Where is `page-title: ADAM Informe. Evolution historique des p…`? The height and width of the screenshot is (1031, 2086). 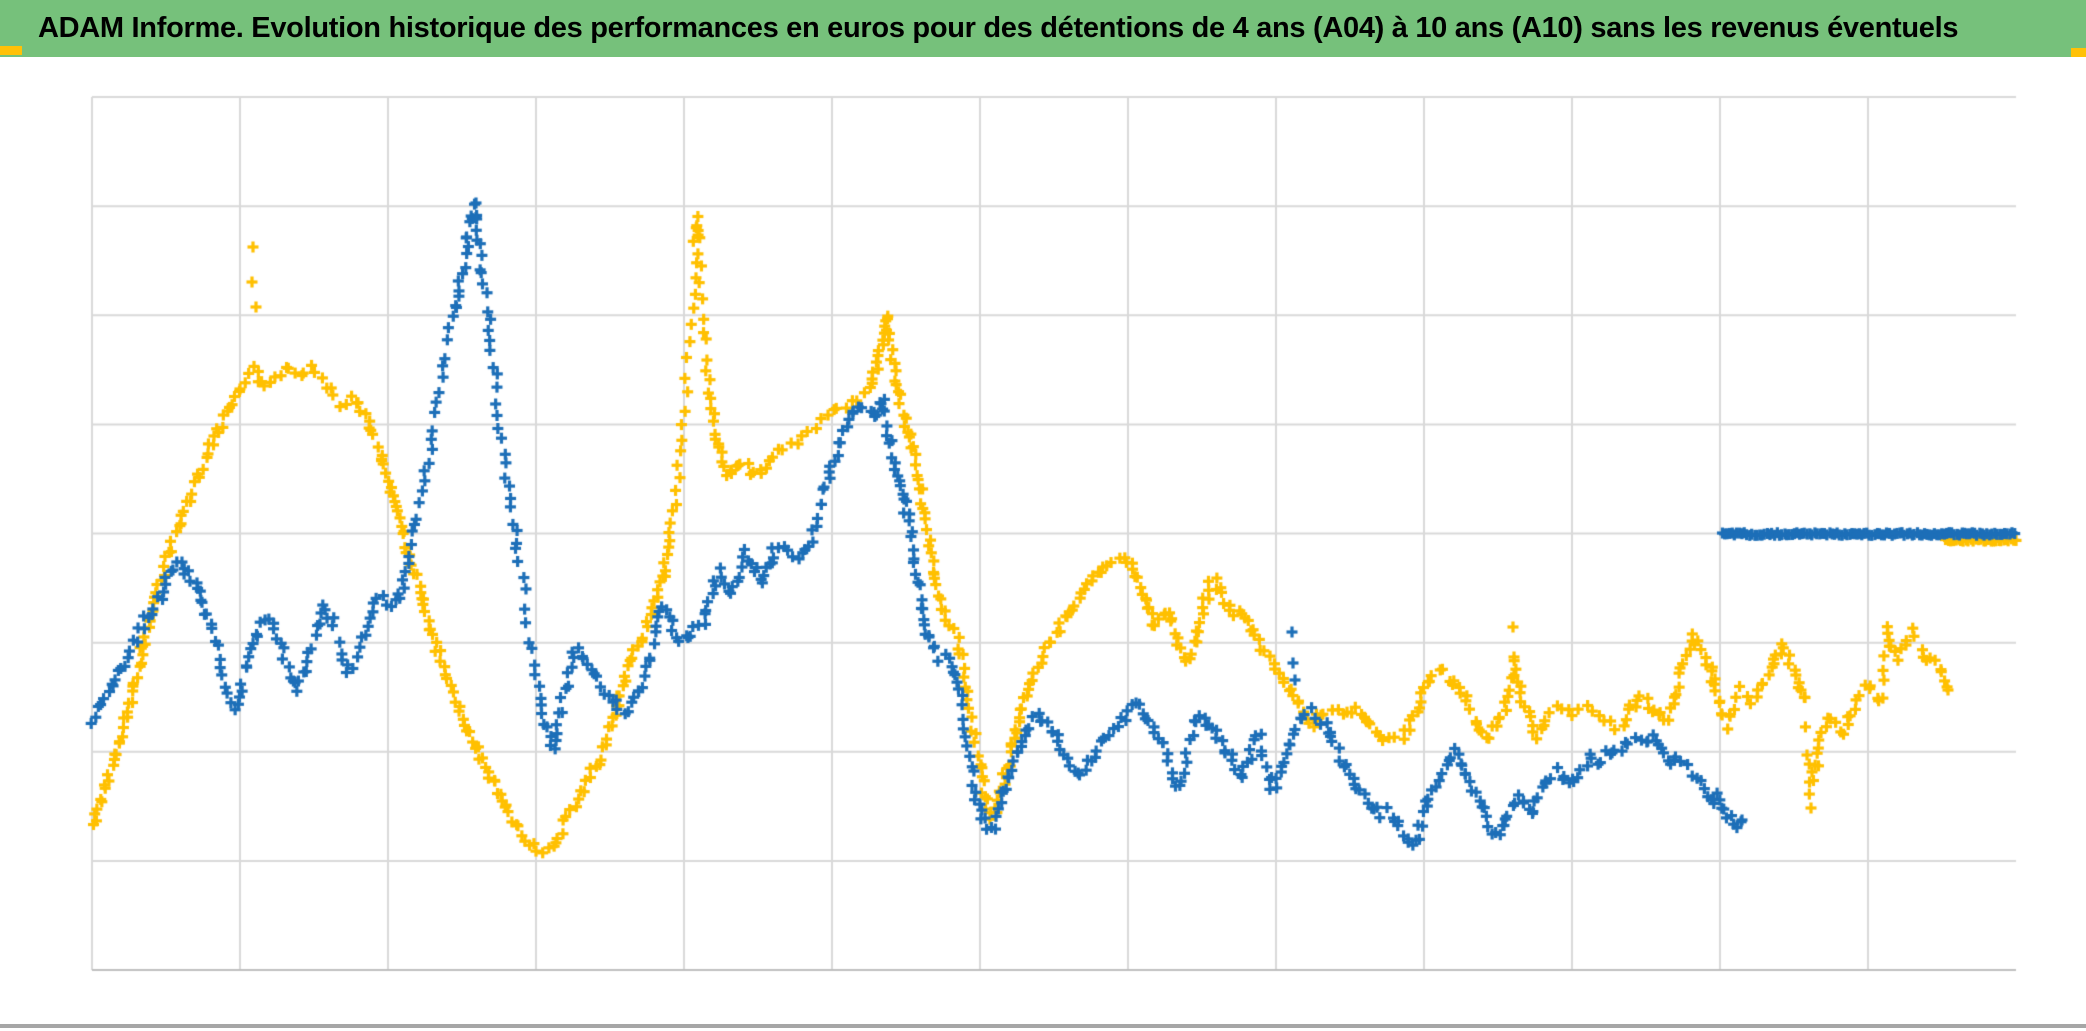 page-title: ADAM Informe. Evolution historique des p… is located at coordinates (998, 28).